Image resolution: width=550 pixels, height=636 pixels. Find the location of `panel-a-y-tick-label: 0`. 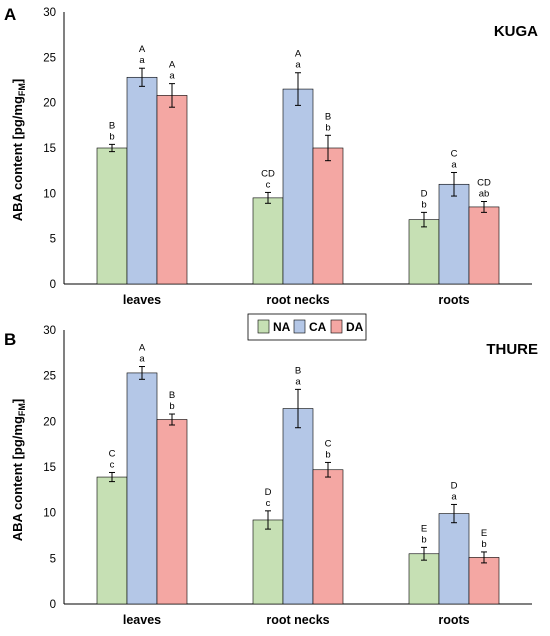

panel-a-y-tick-label: 0 is located at coordinates (53, 285).